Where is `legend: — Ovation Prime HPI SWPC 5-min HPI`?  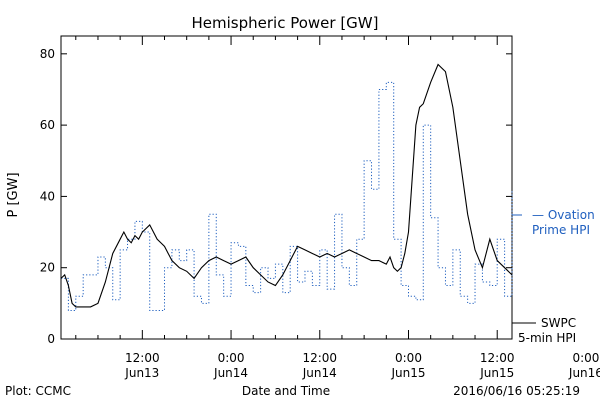 legend: — Ovation Prime HPI SWPC 5-min HPI is located at coordinates (553, 276).